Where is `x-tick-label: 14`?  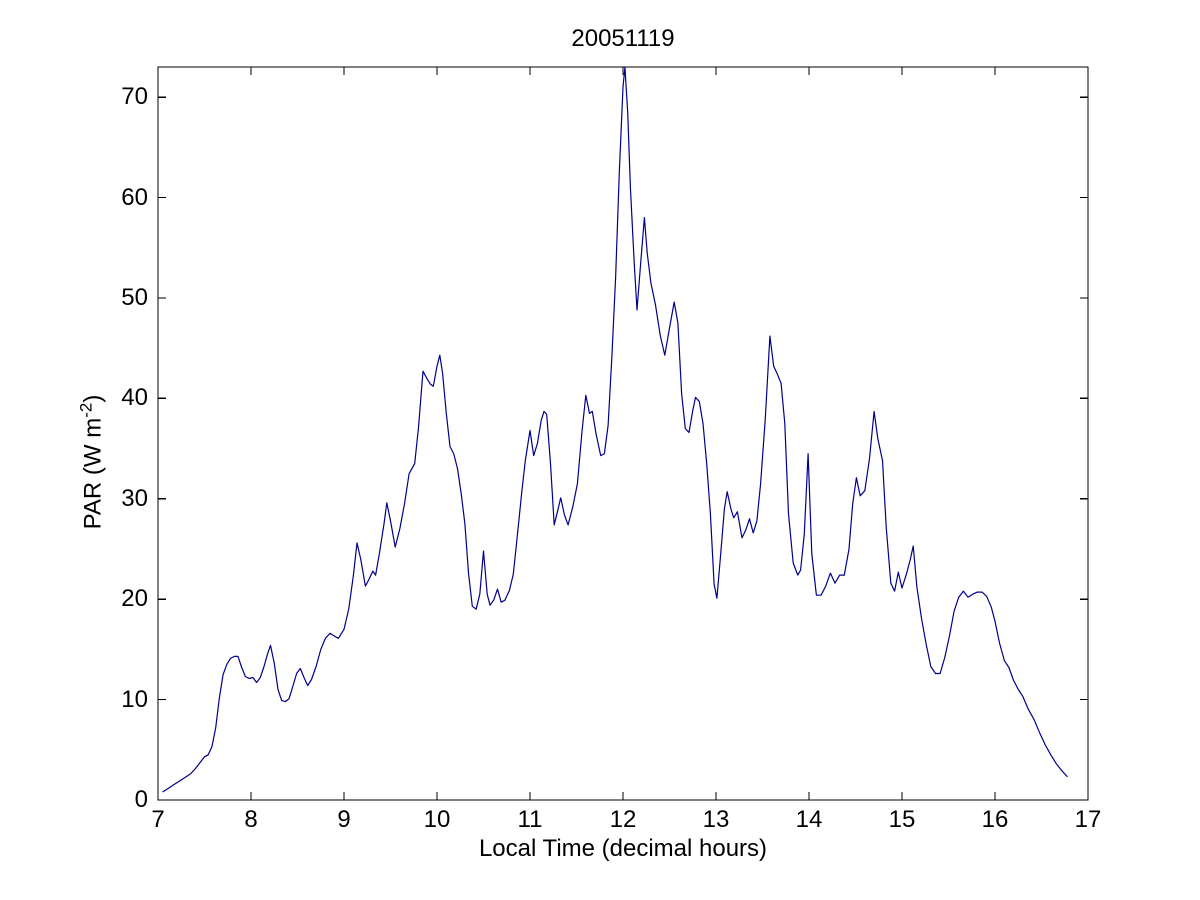
x-tick-label: 14 is located at coordinates (809, 819).